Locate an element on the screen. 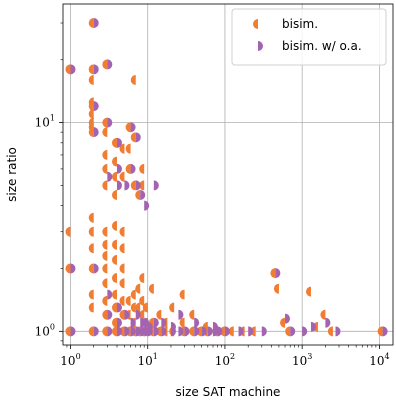 The width and height of the screenshot is (396, 402). legend-marker-shape is located at coordinates (255, 24).